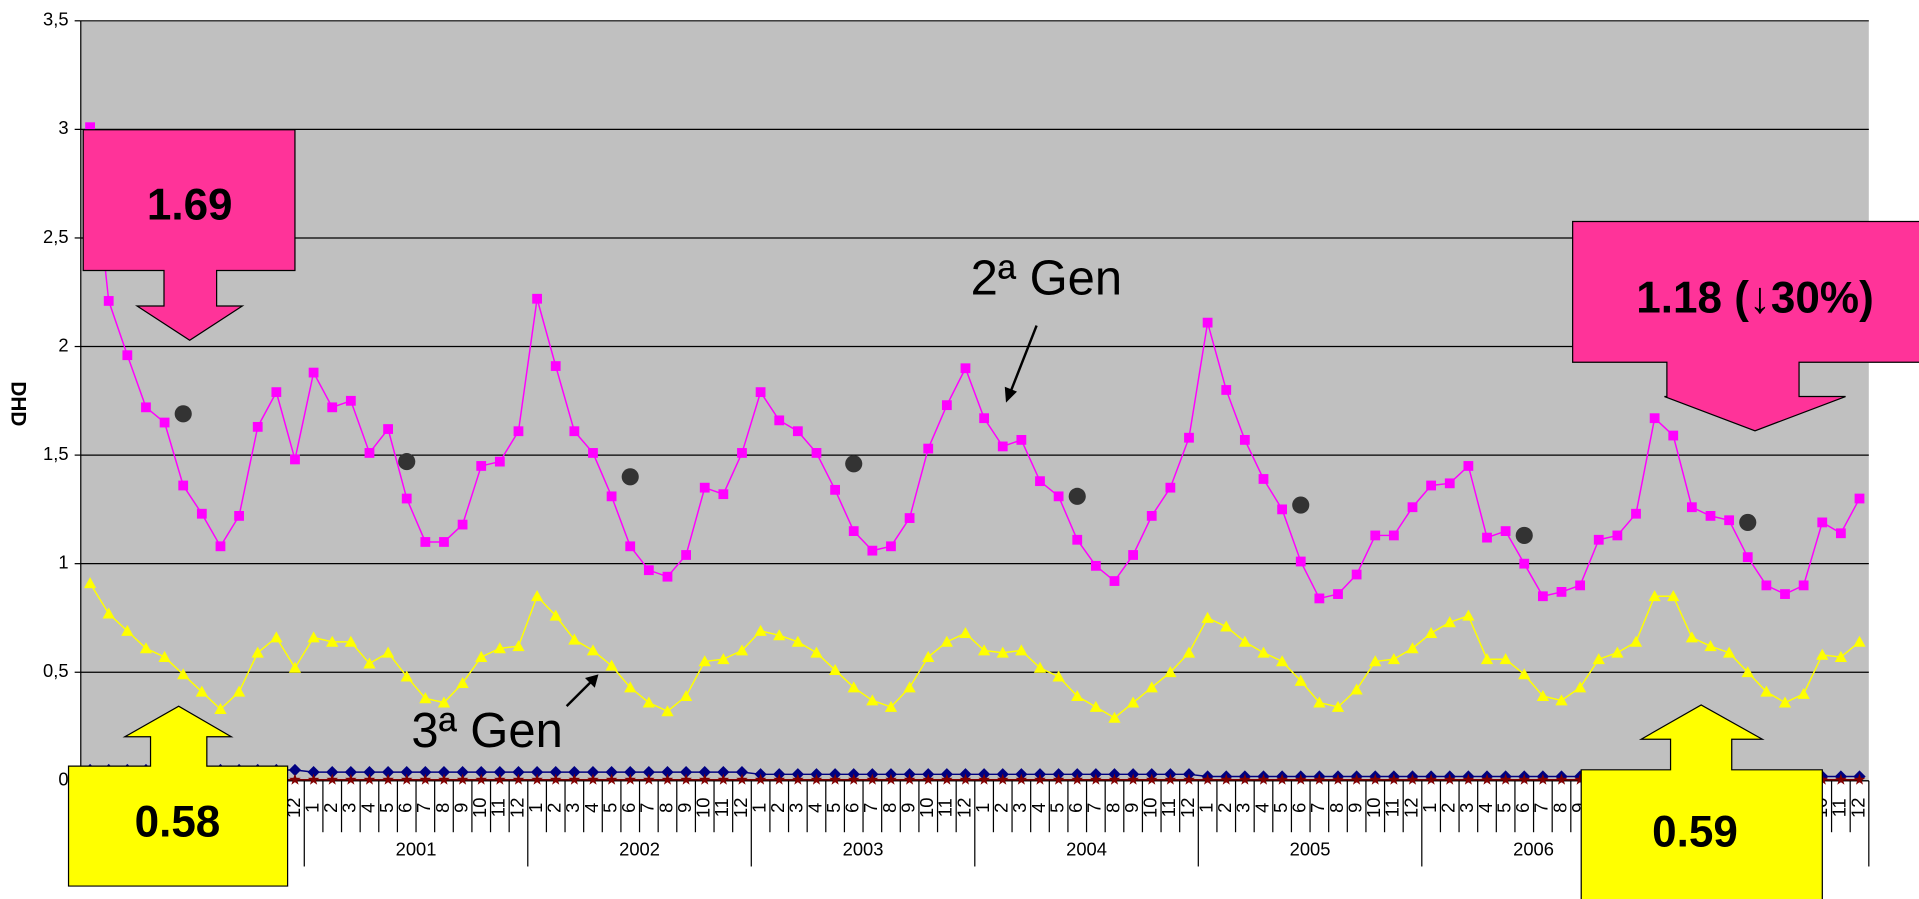 The height and width of the screenshot is (899, 1919). Describe the element at coordinates (18, 403) in the screenshot. I see `y-axis-label: DHD` at that location.